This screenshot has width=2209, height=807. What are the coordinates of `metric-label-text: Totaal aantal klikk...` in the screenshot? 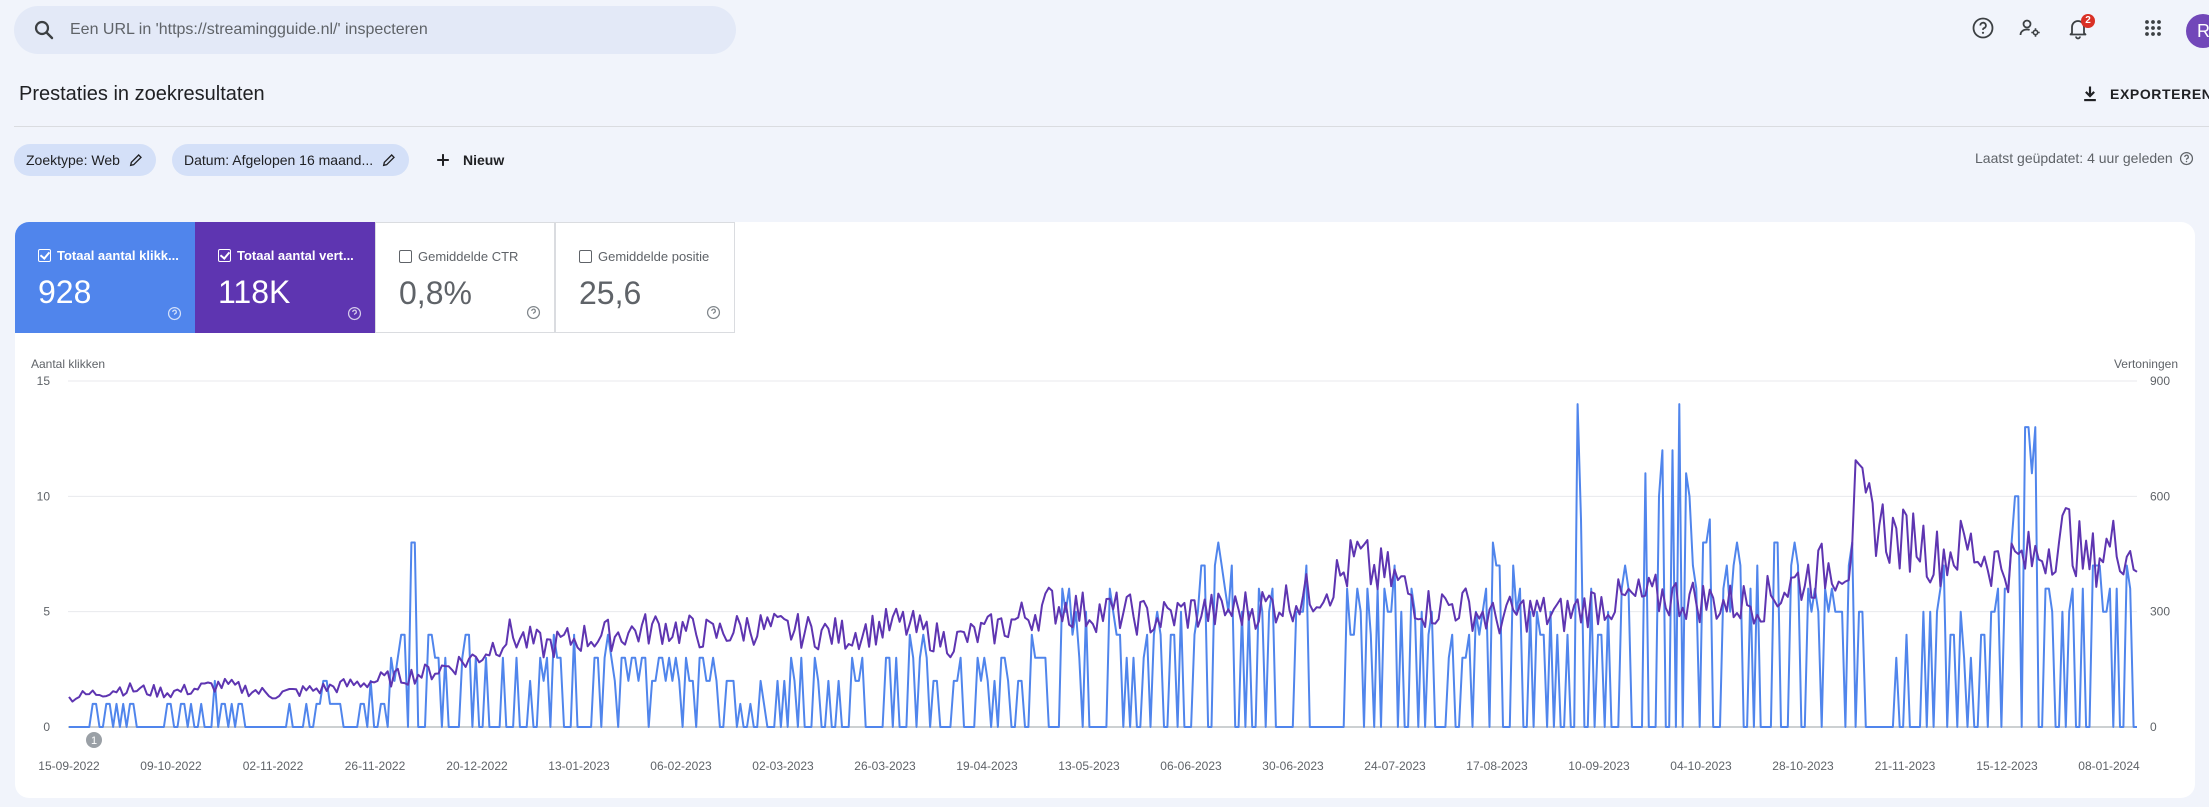 It's located at (118, 255).